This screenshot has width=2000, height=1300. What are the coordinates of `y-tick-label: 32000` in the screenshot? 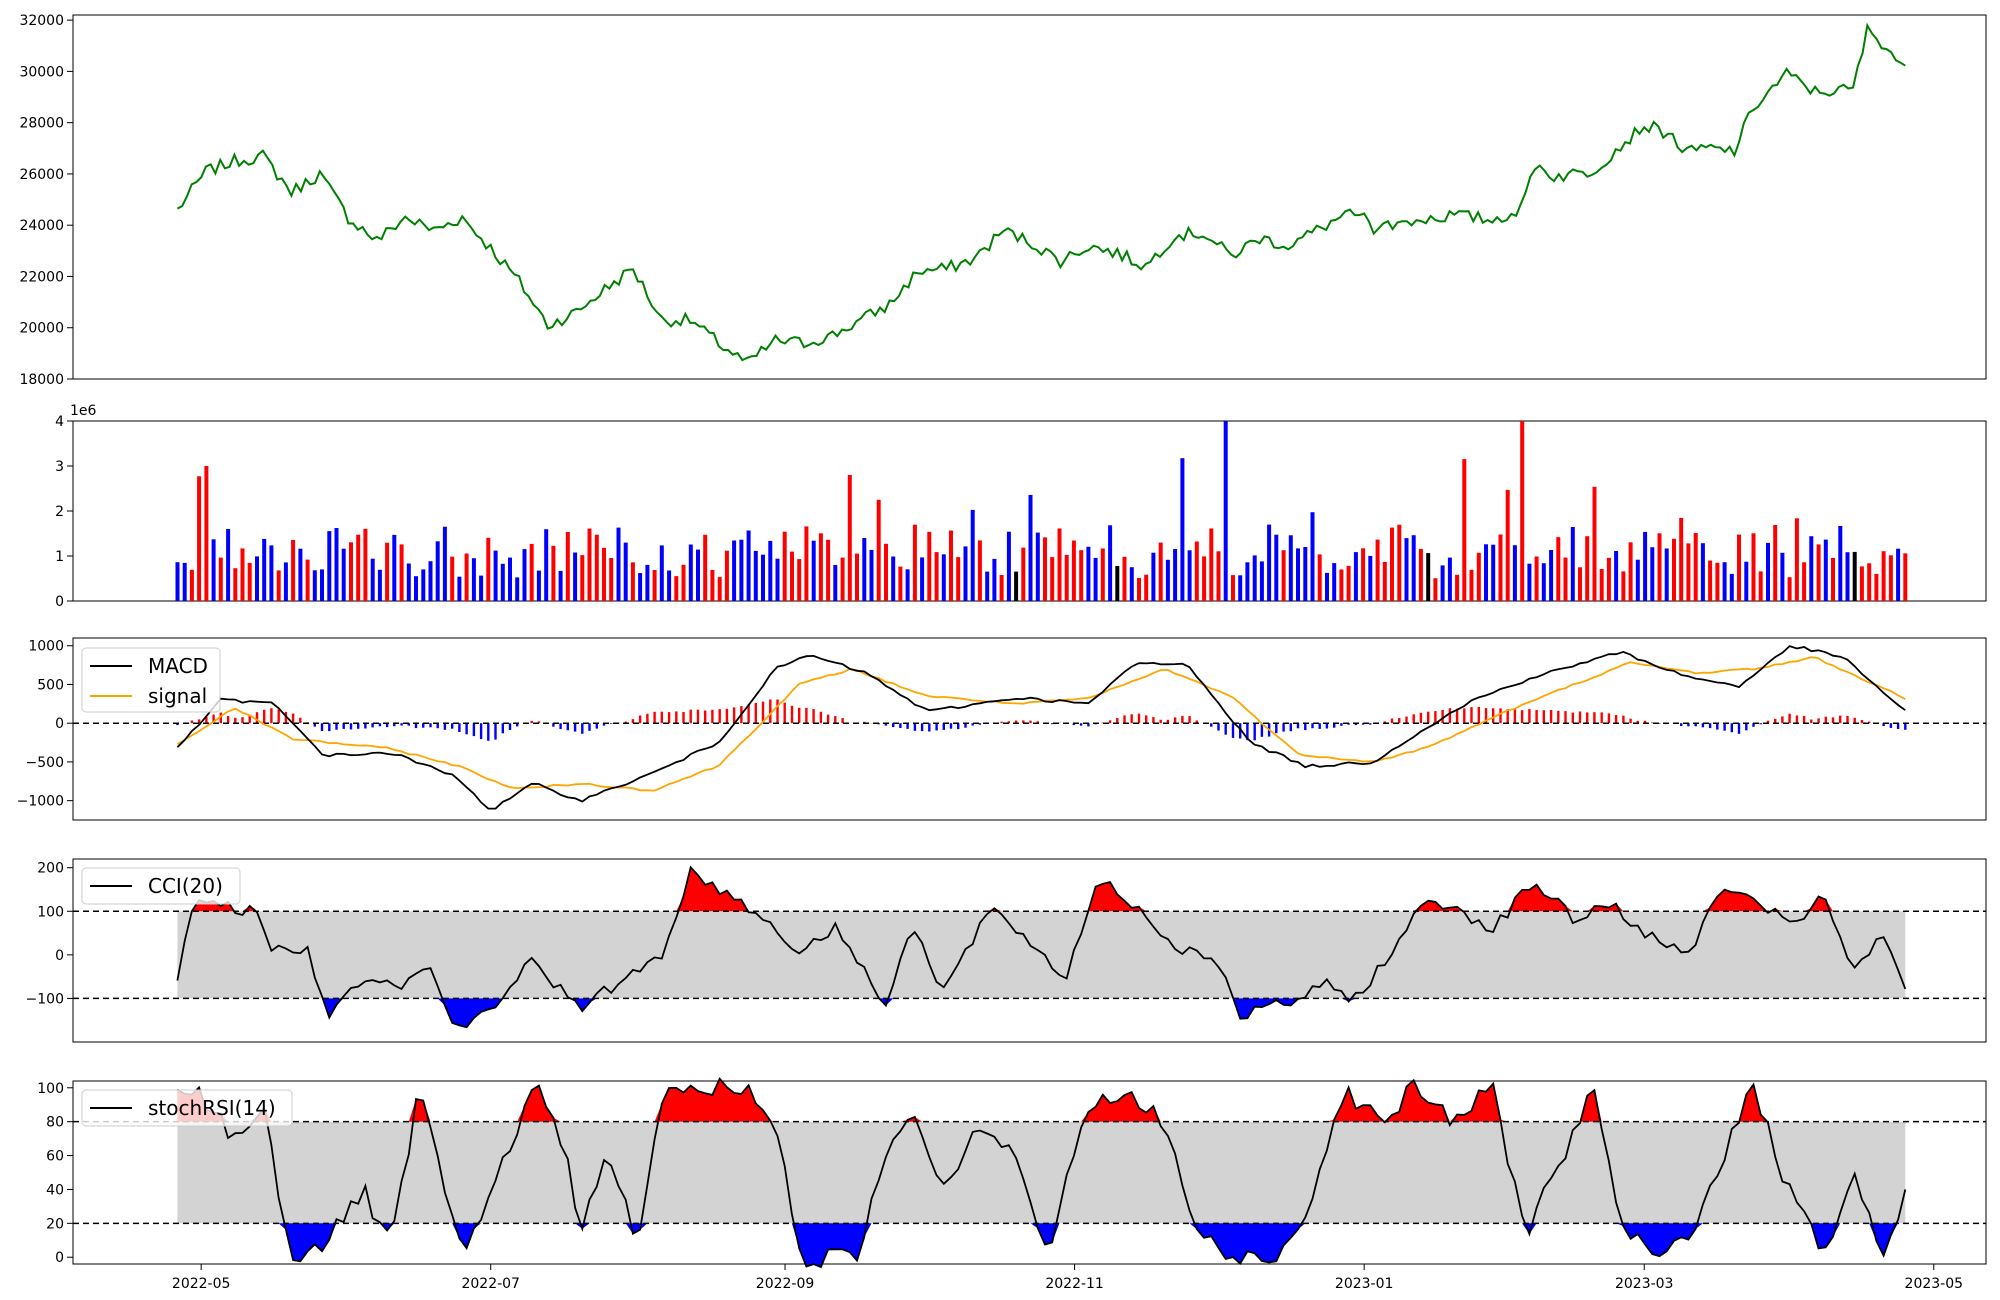 It's located at (41, 21).